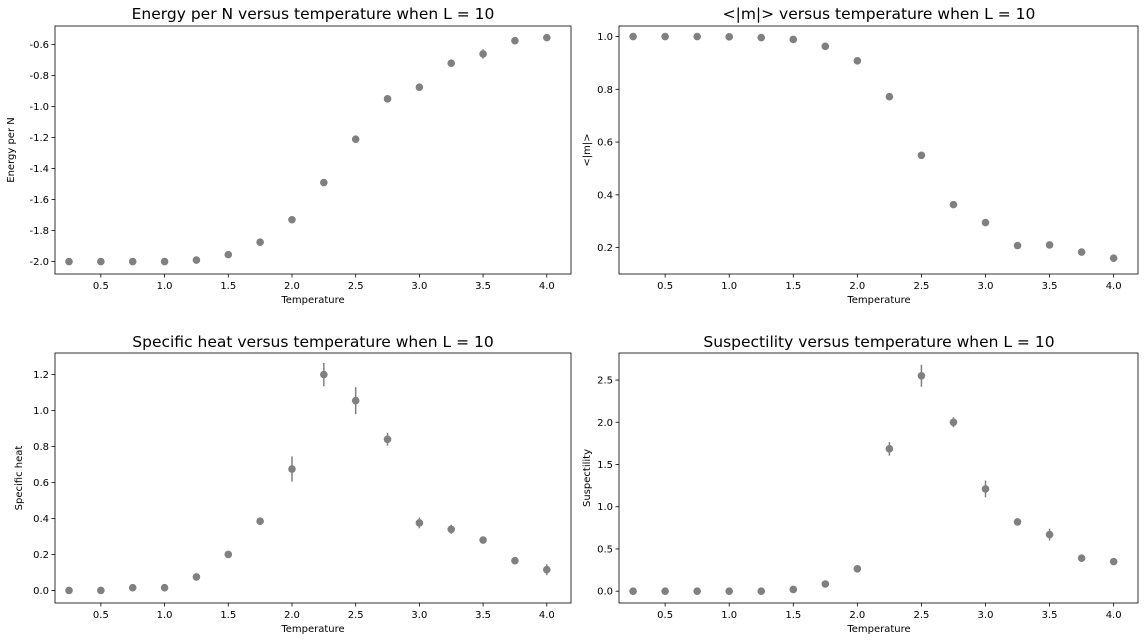  I want to click on y-tick-label: -0.6, so click(39, 45).